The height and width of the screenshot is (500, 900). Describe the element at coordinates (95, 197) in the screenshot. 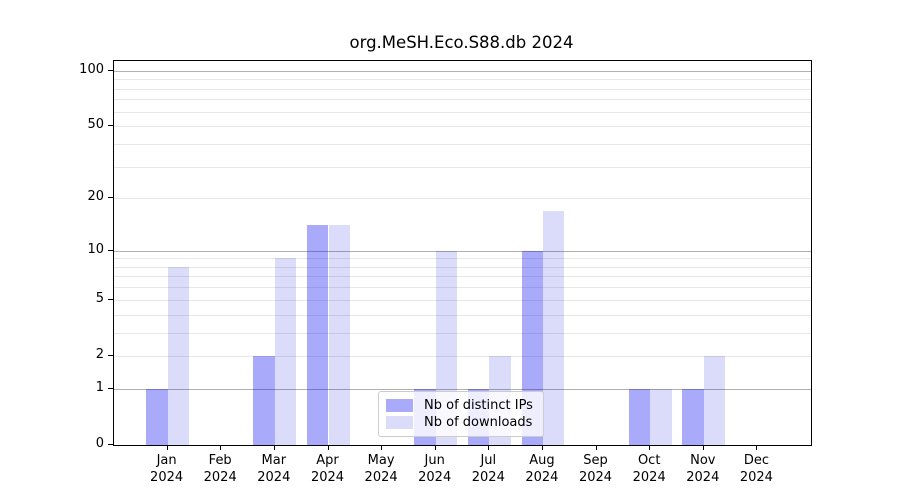

I see `y-tick-label: 20` at that location.